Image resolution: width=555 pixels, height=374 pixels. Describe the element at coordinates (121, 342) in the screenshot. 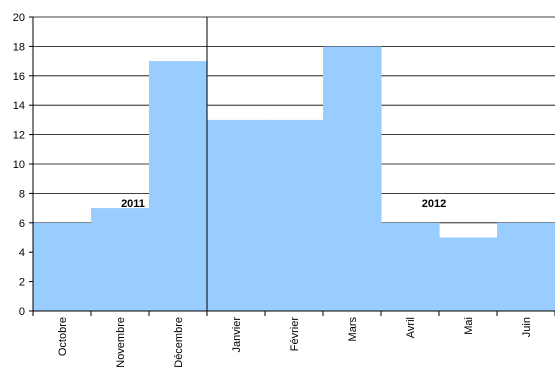

I see `x-tick-label: Novembre` at that location.